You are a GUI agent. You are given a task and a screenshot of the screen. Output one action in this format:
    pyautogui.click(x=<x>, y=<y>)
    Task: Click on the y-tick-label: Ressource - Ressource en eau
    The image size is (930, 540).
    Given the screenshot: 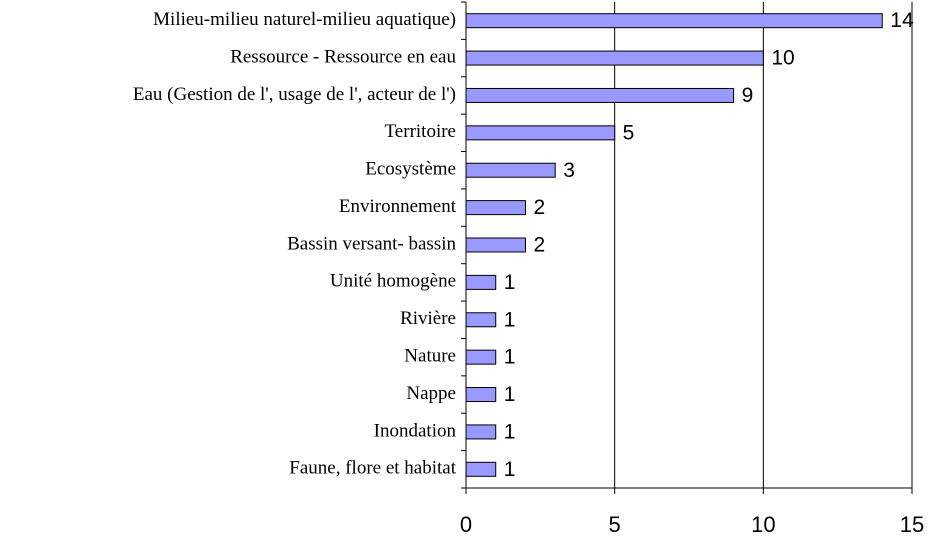 What is the action you would take?
    pyautogui.click(x=343, y=56)
    